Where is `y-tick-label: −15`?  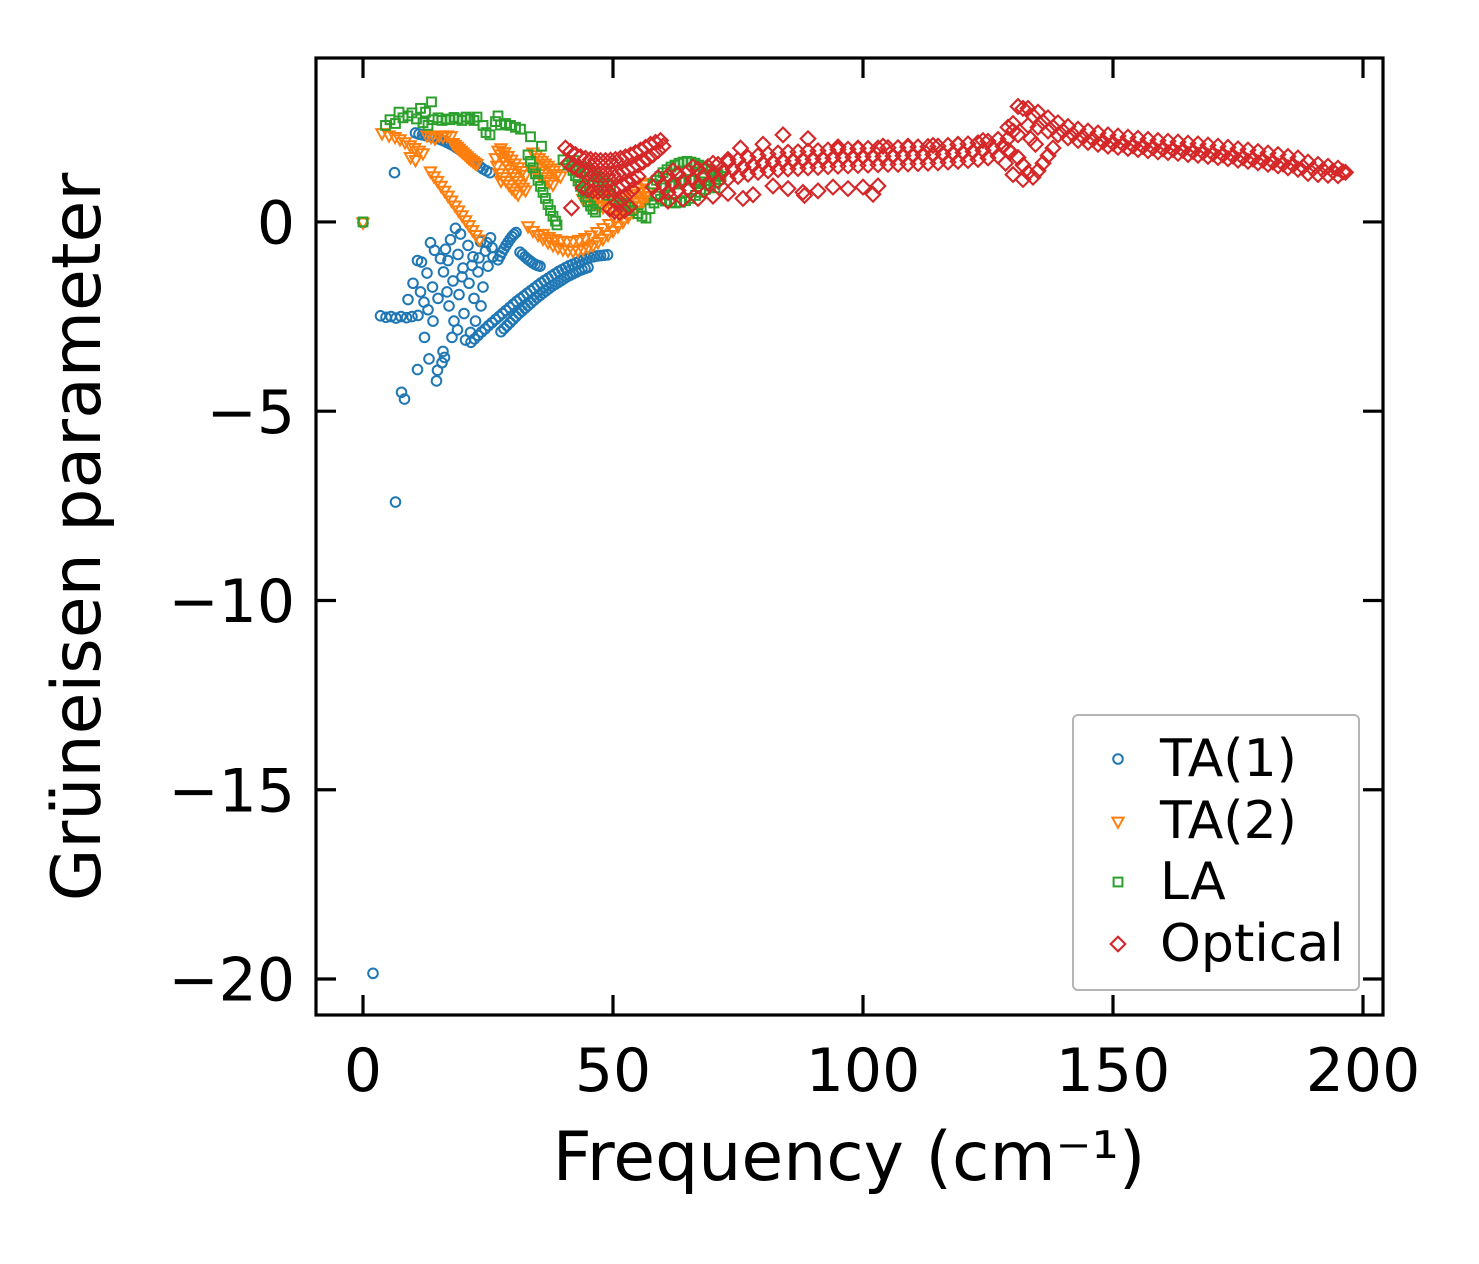
y-tick-label: −15 is located at coordinates (231, 791).